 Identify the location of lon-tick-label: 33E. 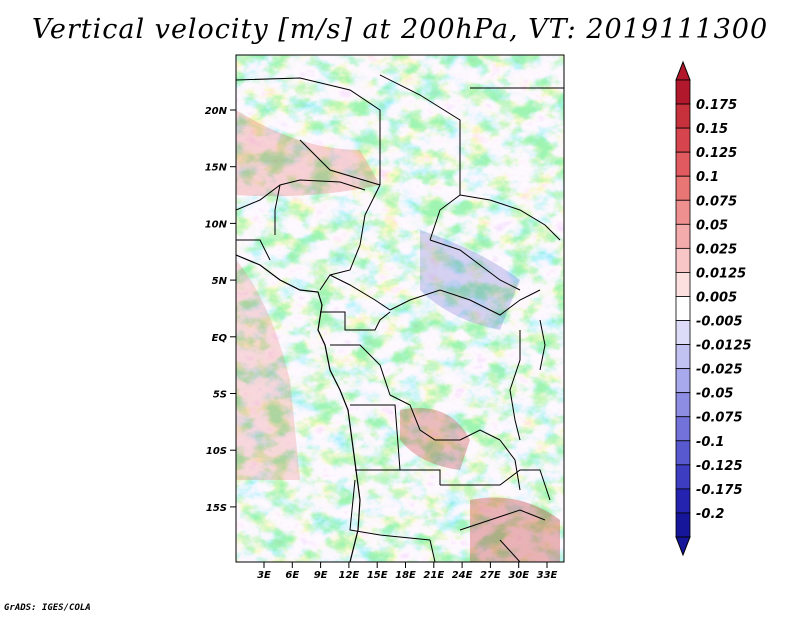
(547, 575).